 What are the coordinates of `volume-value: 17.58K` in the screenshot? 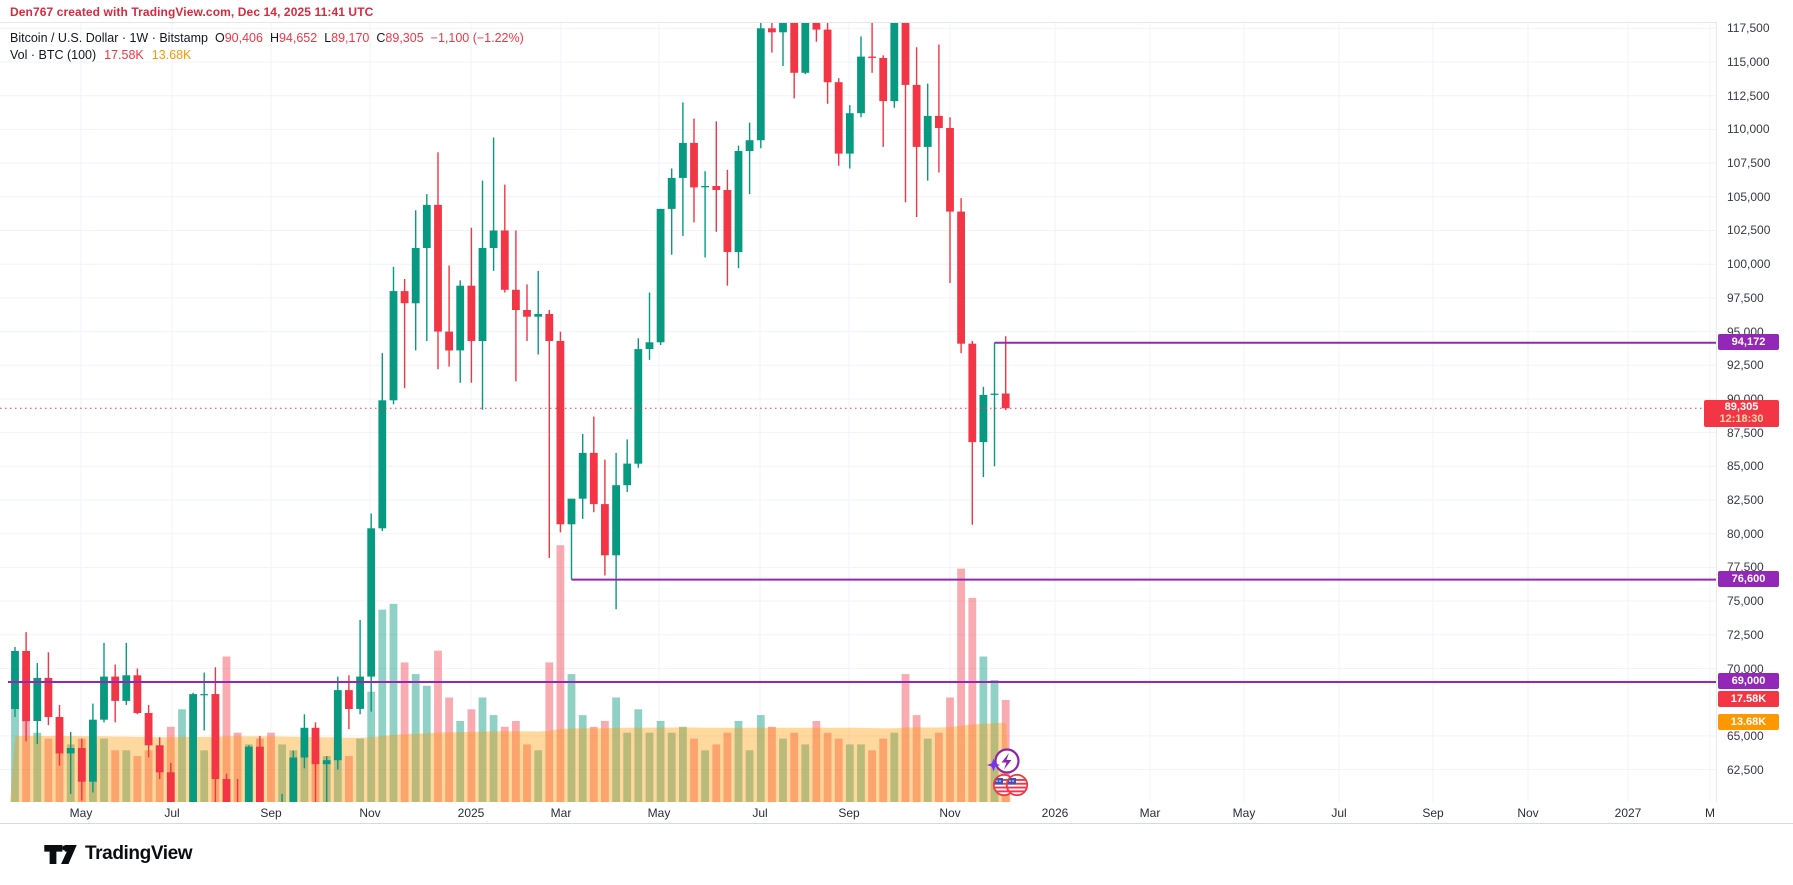 It's located at (124, 55).